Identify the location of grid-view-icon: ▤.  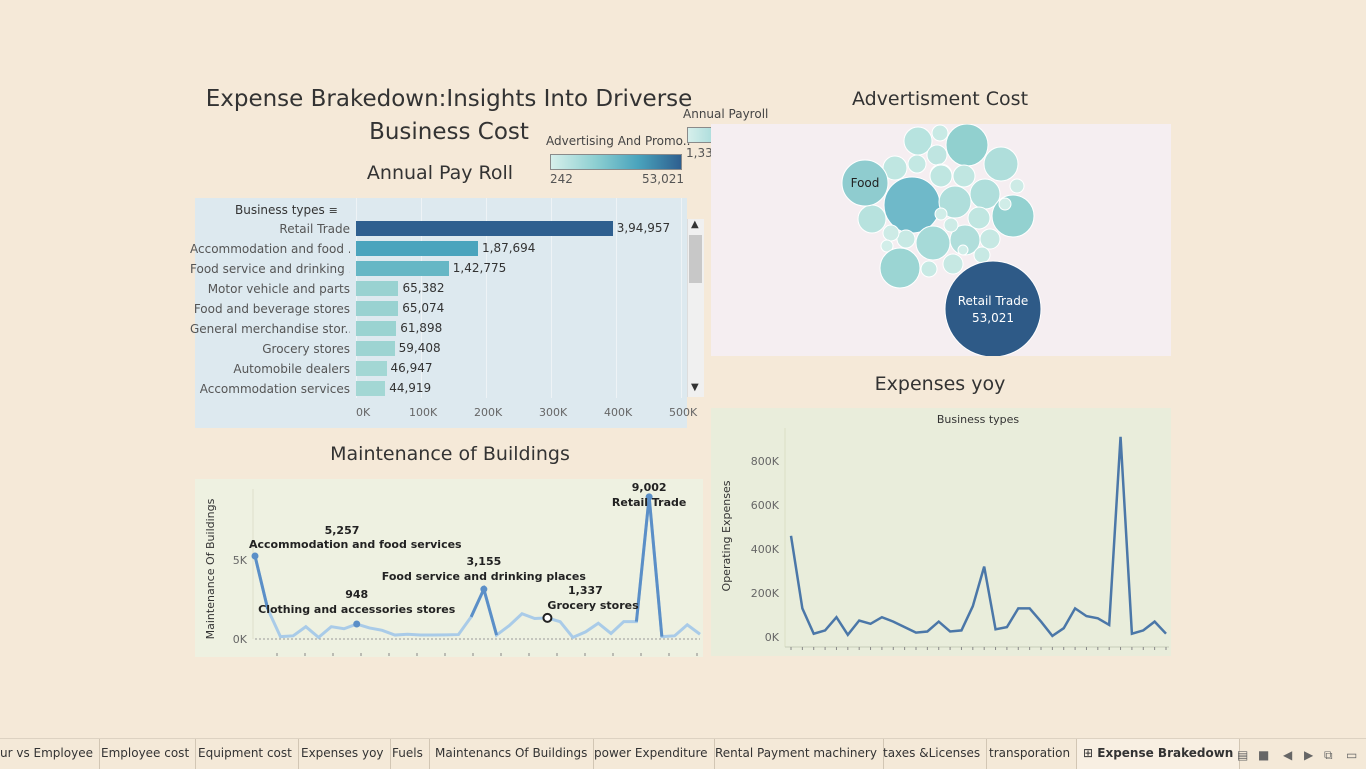
(1243, 755).